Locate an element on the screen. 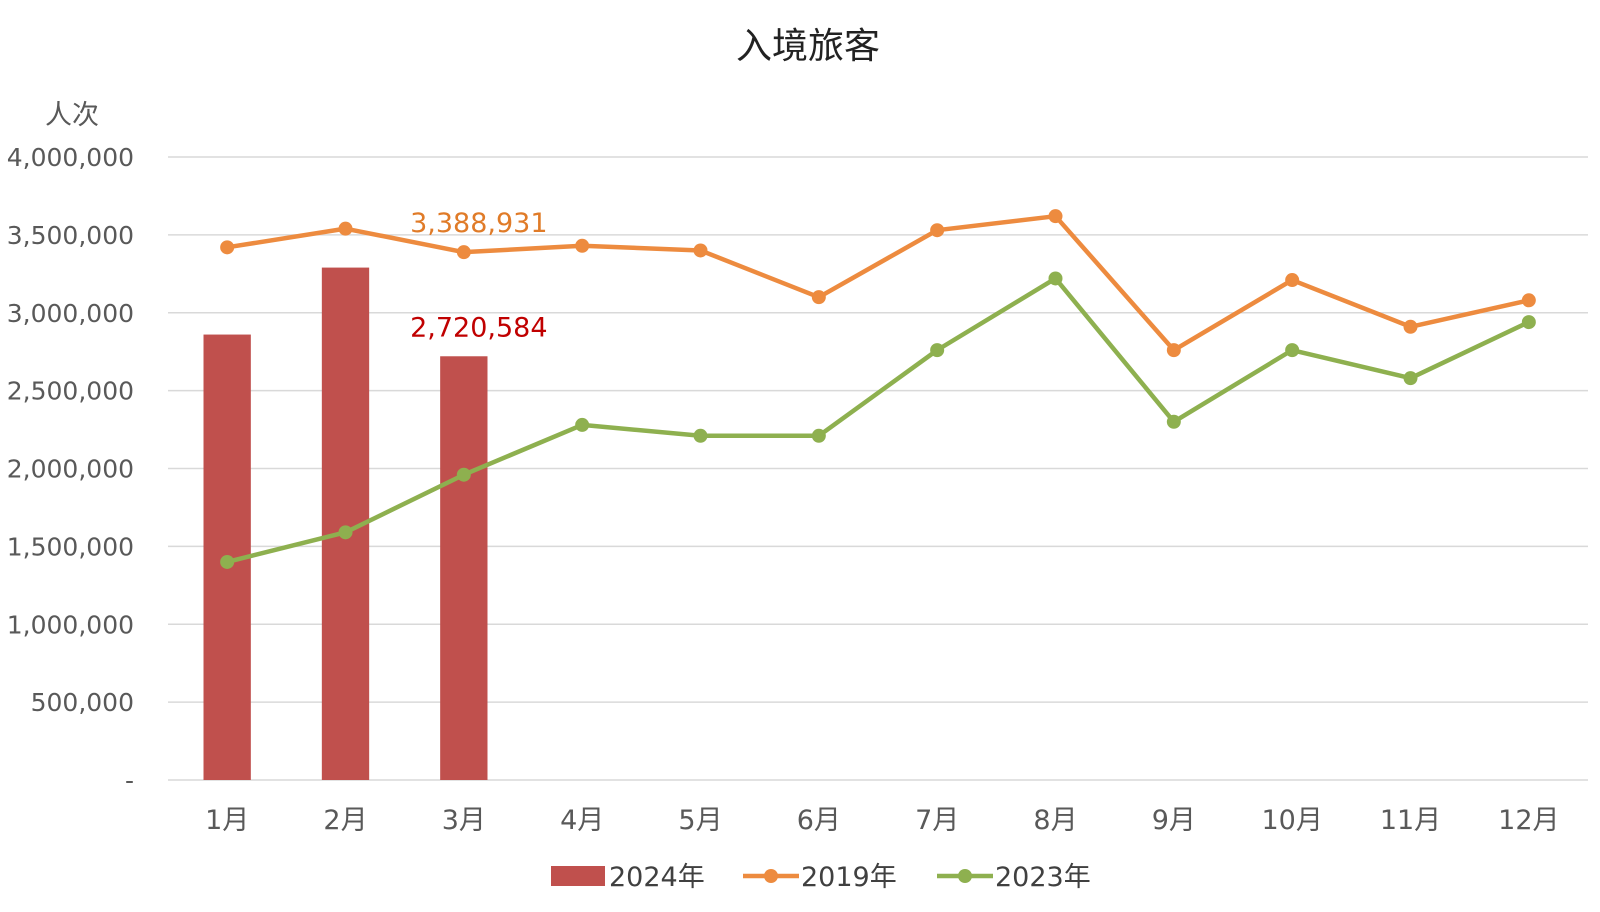  y-tick-label: 3,500,000 is located at coordinates (70, 235).